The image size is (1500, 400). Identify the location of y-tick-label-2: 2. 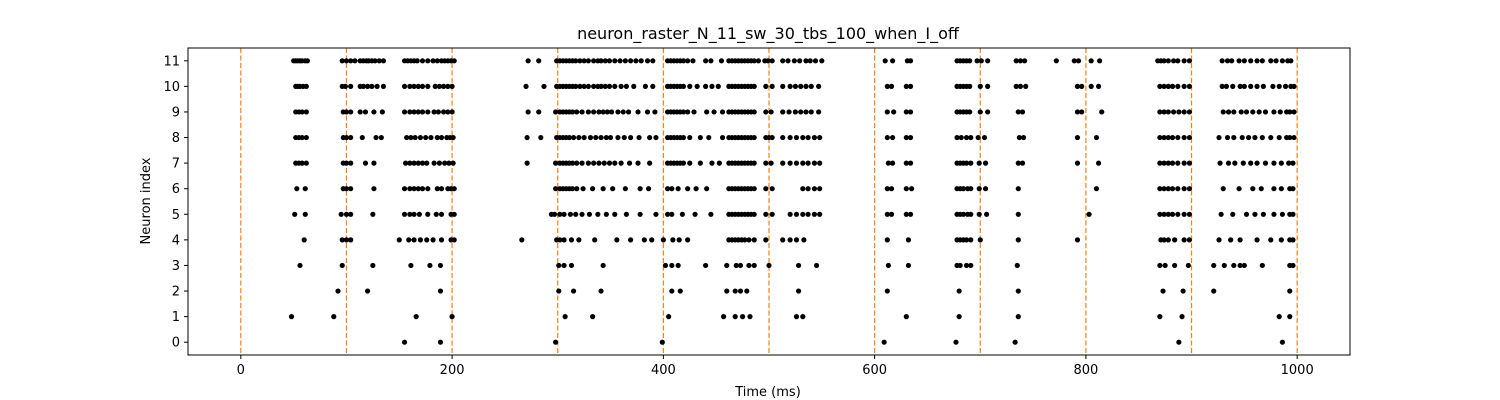
(176, 292).